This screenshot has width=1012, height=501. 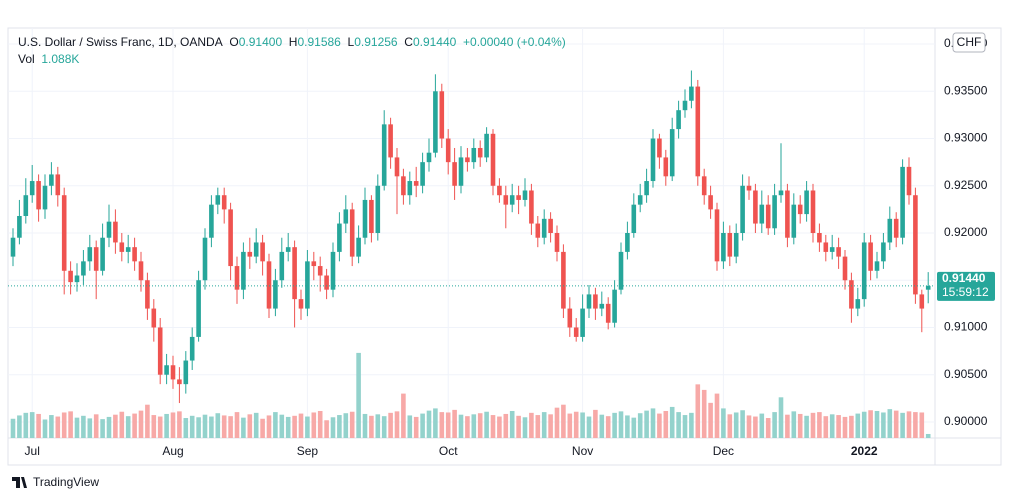 What do you see at coordinates (966, 327) in the screenshot?
I see `y-tick-label: 0.91000` at bounding box center [966, 327].